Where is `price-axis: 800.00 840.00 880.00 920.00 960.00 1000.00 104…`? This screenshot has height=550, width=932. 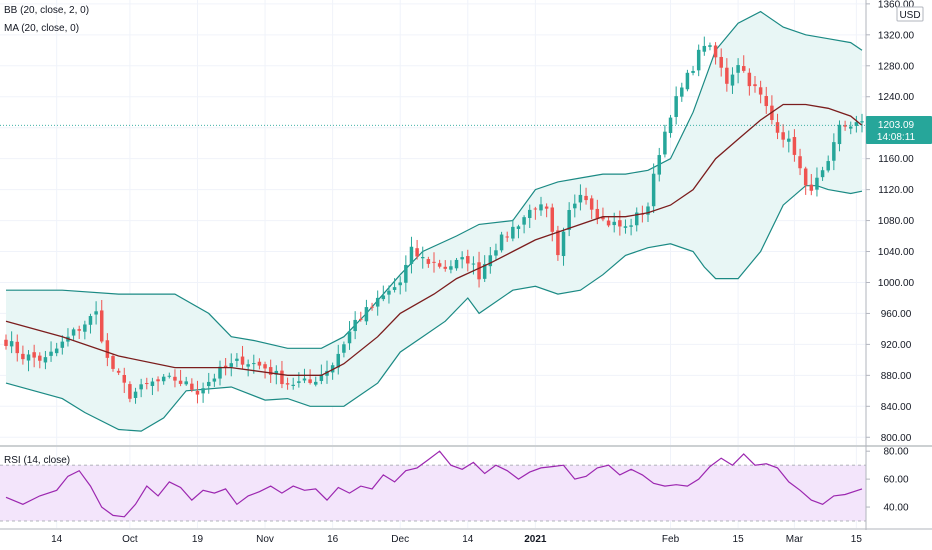
price-axis: 800.00 840.00 880.00 920.00 960.00 1000.00 104… is located at coordinates (890, 222).